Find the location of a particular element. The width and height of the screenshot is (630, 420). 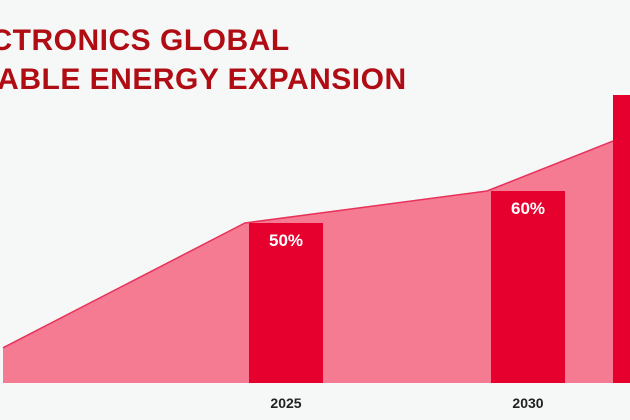

bar-2030 is located at coordinates (528, 287).